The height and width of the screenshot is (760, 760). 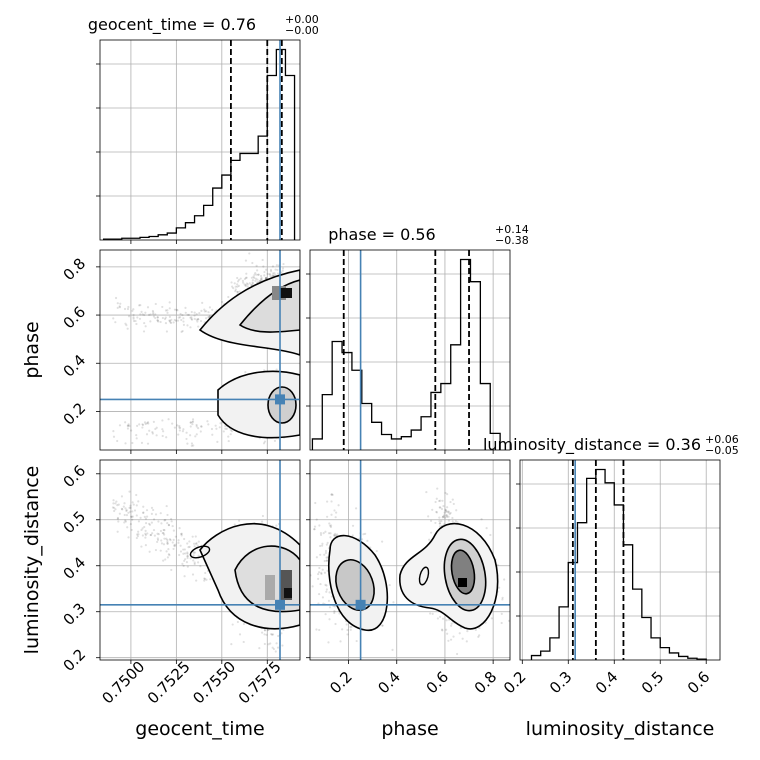 What do you see at coordinates (288, 593) in the screenshot?
I see `density-cell` at bounding box center [288, 593].